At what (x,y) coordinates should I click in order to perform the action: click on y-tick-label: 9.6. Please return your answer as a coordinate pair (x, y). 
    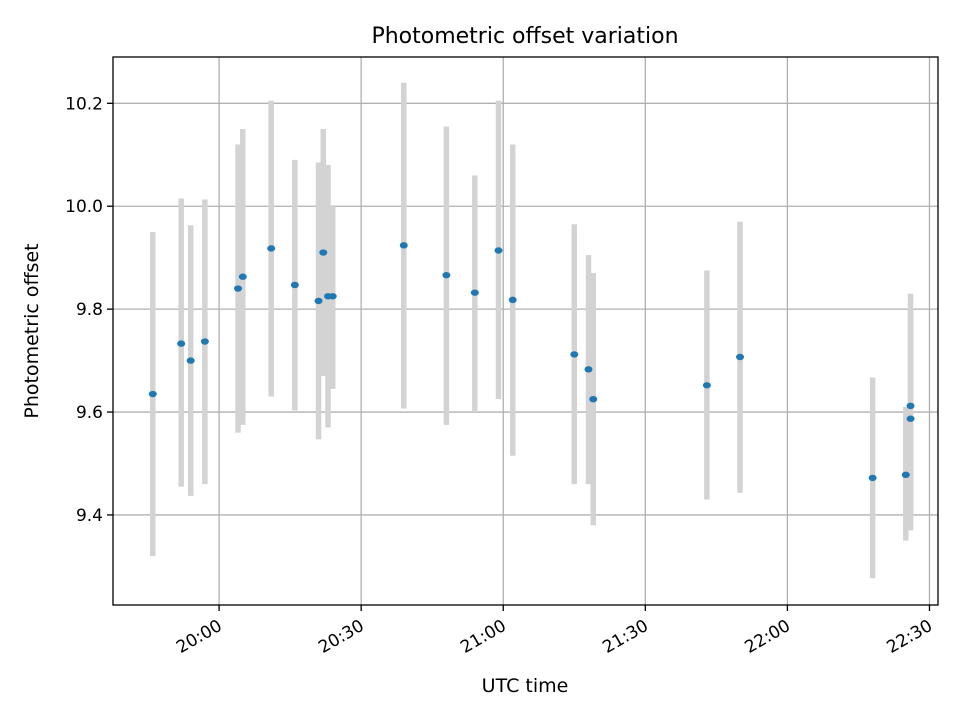
    Looking at the image, I should click on (89, 413).